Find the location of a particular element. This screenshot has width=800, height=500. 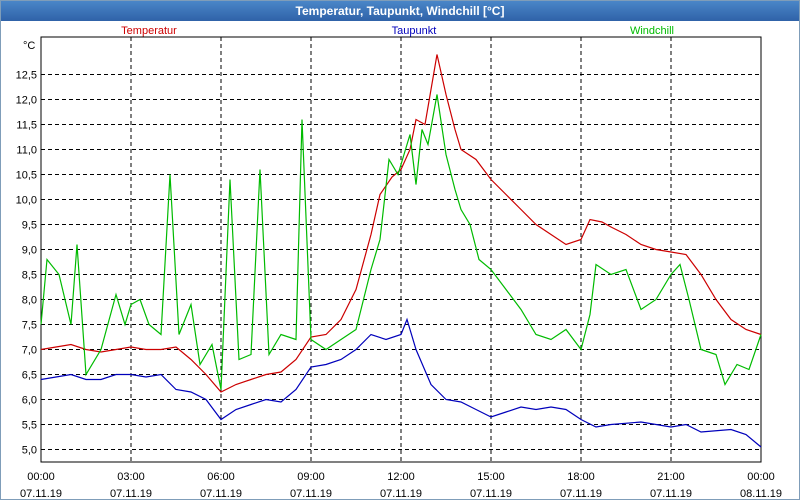

y-tick-label: 12,5 is located at coordinates (26, 76).